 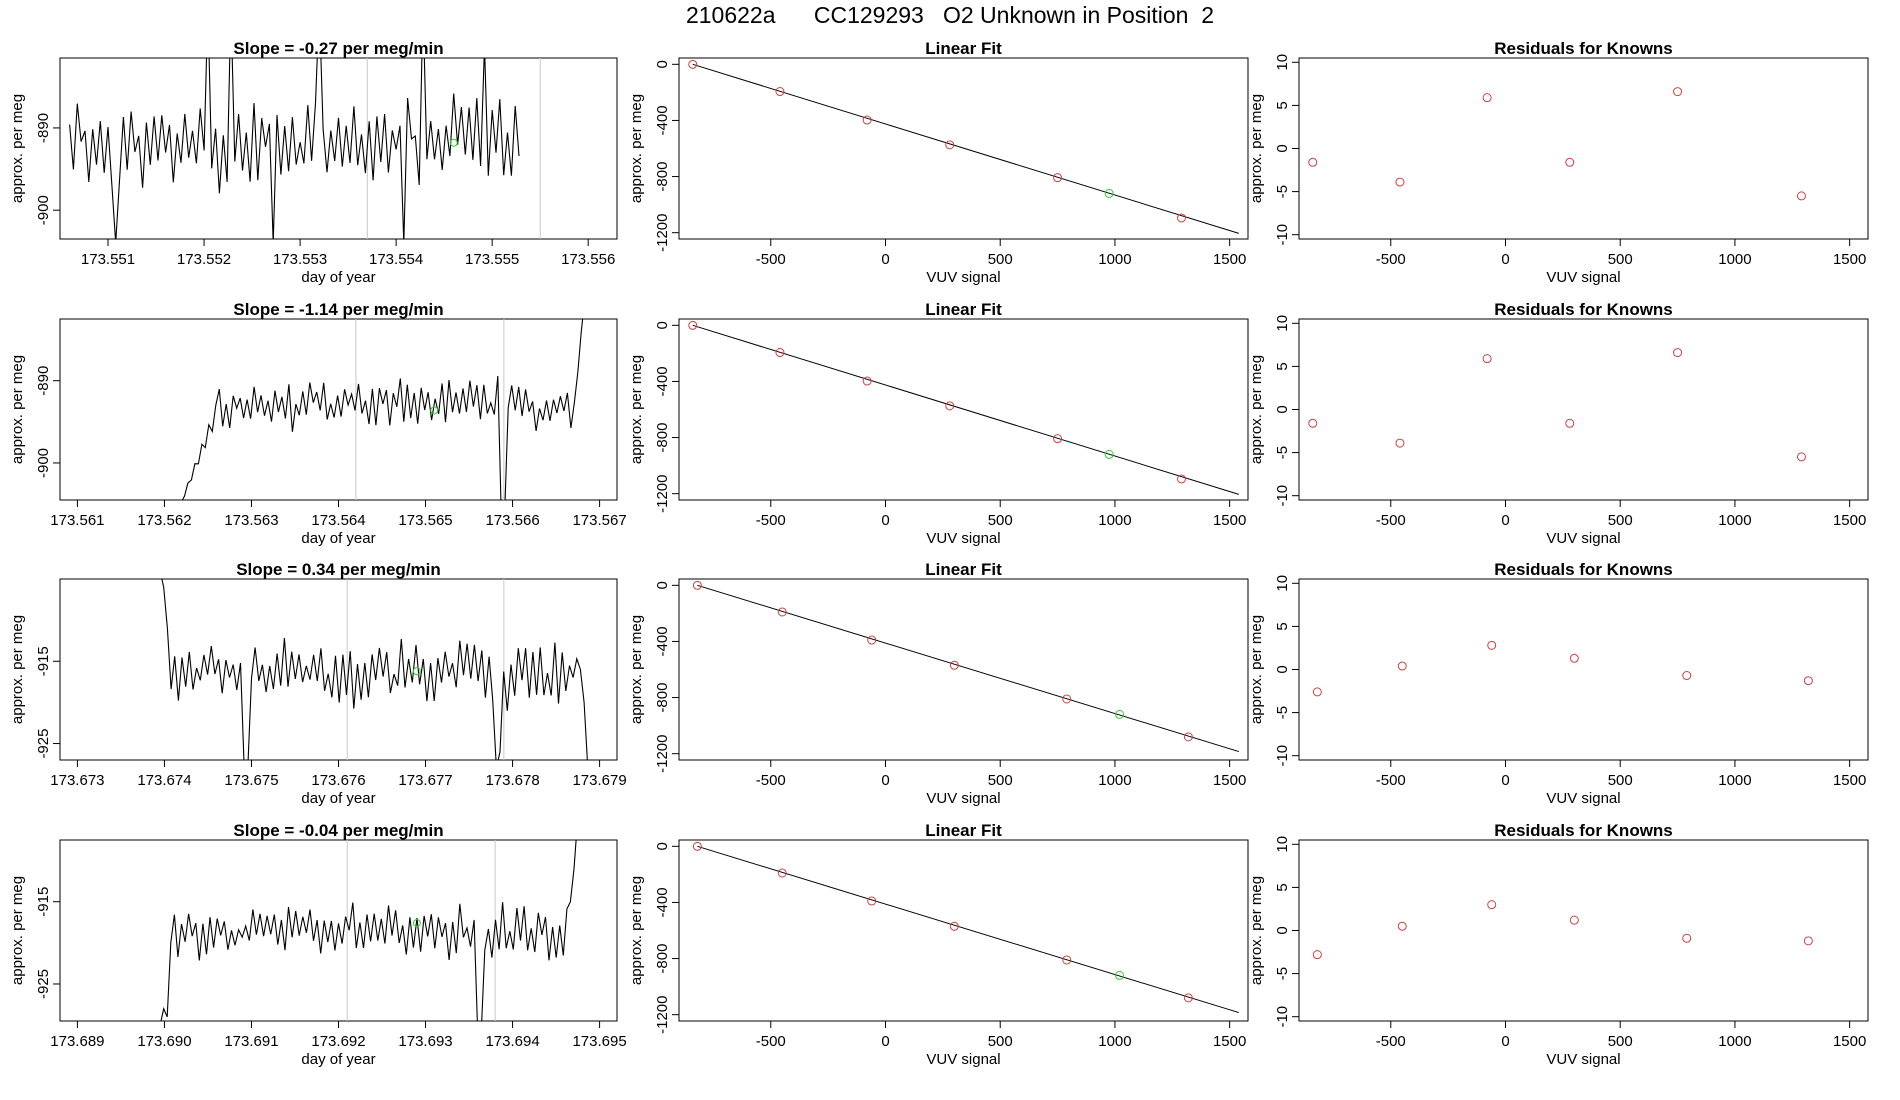 I want to click on panel-title: Slope = -0.04 per meg/min, so click(x=338, y=830).